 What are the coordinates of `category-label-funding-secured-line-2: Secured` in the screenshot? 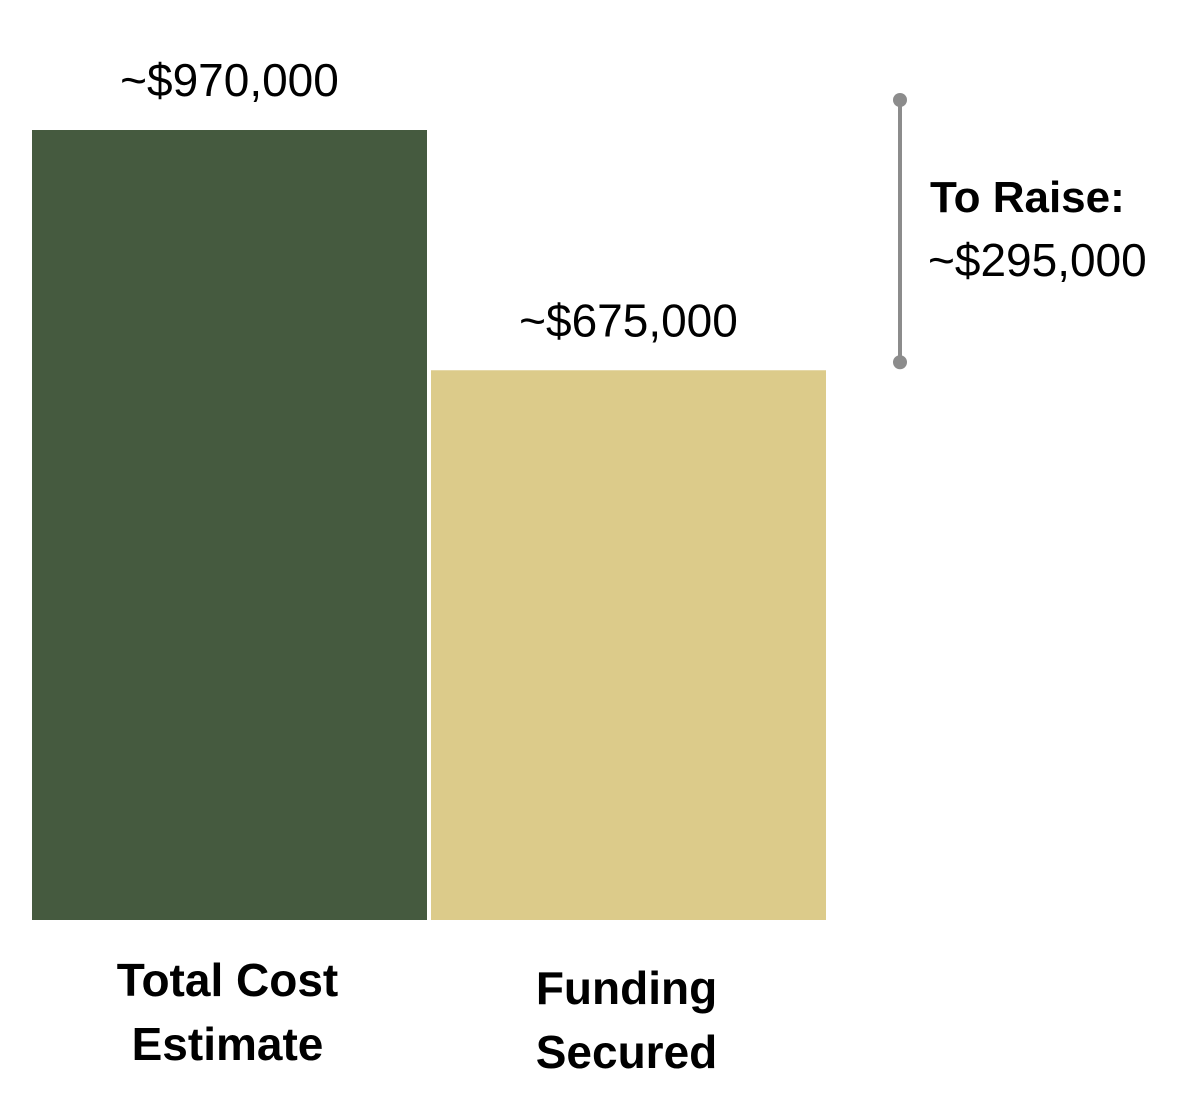 It's located at (627, 1052).